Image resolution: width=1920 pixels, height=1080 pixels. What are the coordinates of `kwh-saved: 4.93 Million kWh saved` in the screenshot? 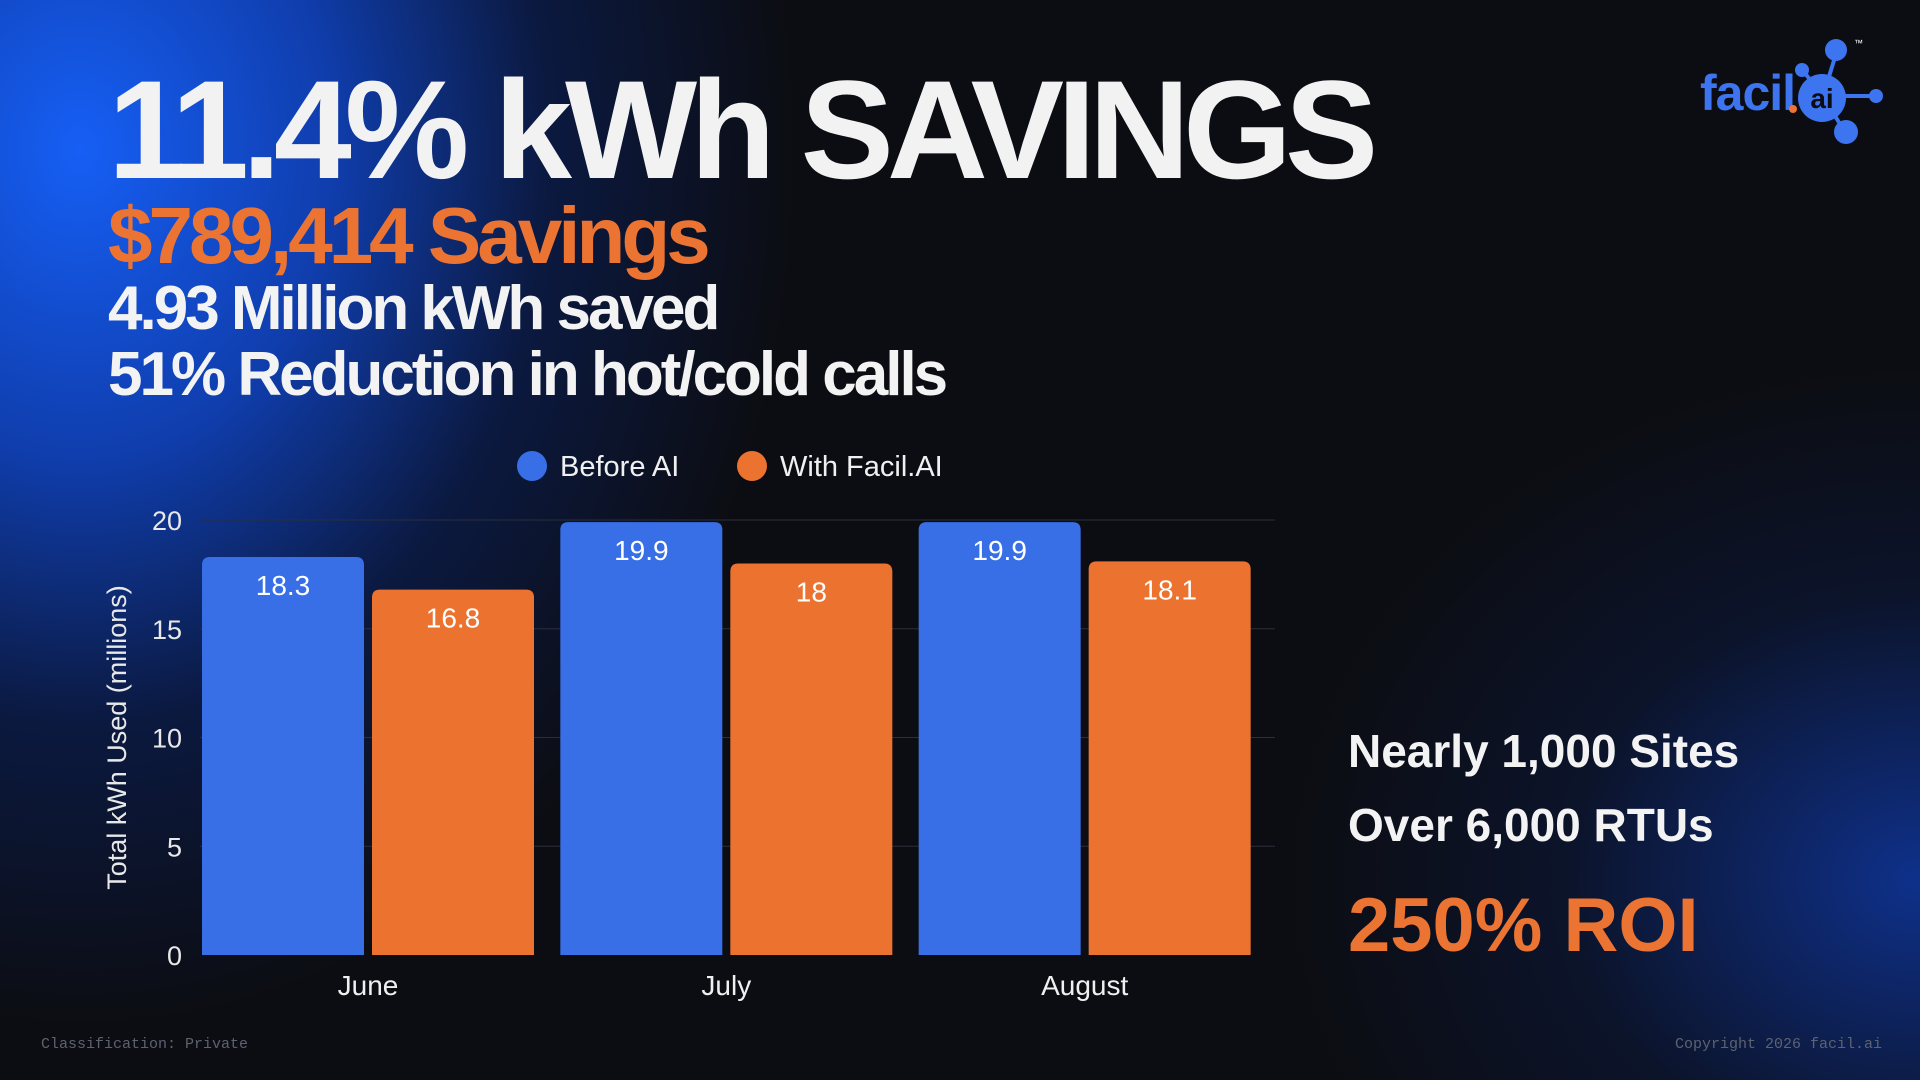 It's located at (414, 308).